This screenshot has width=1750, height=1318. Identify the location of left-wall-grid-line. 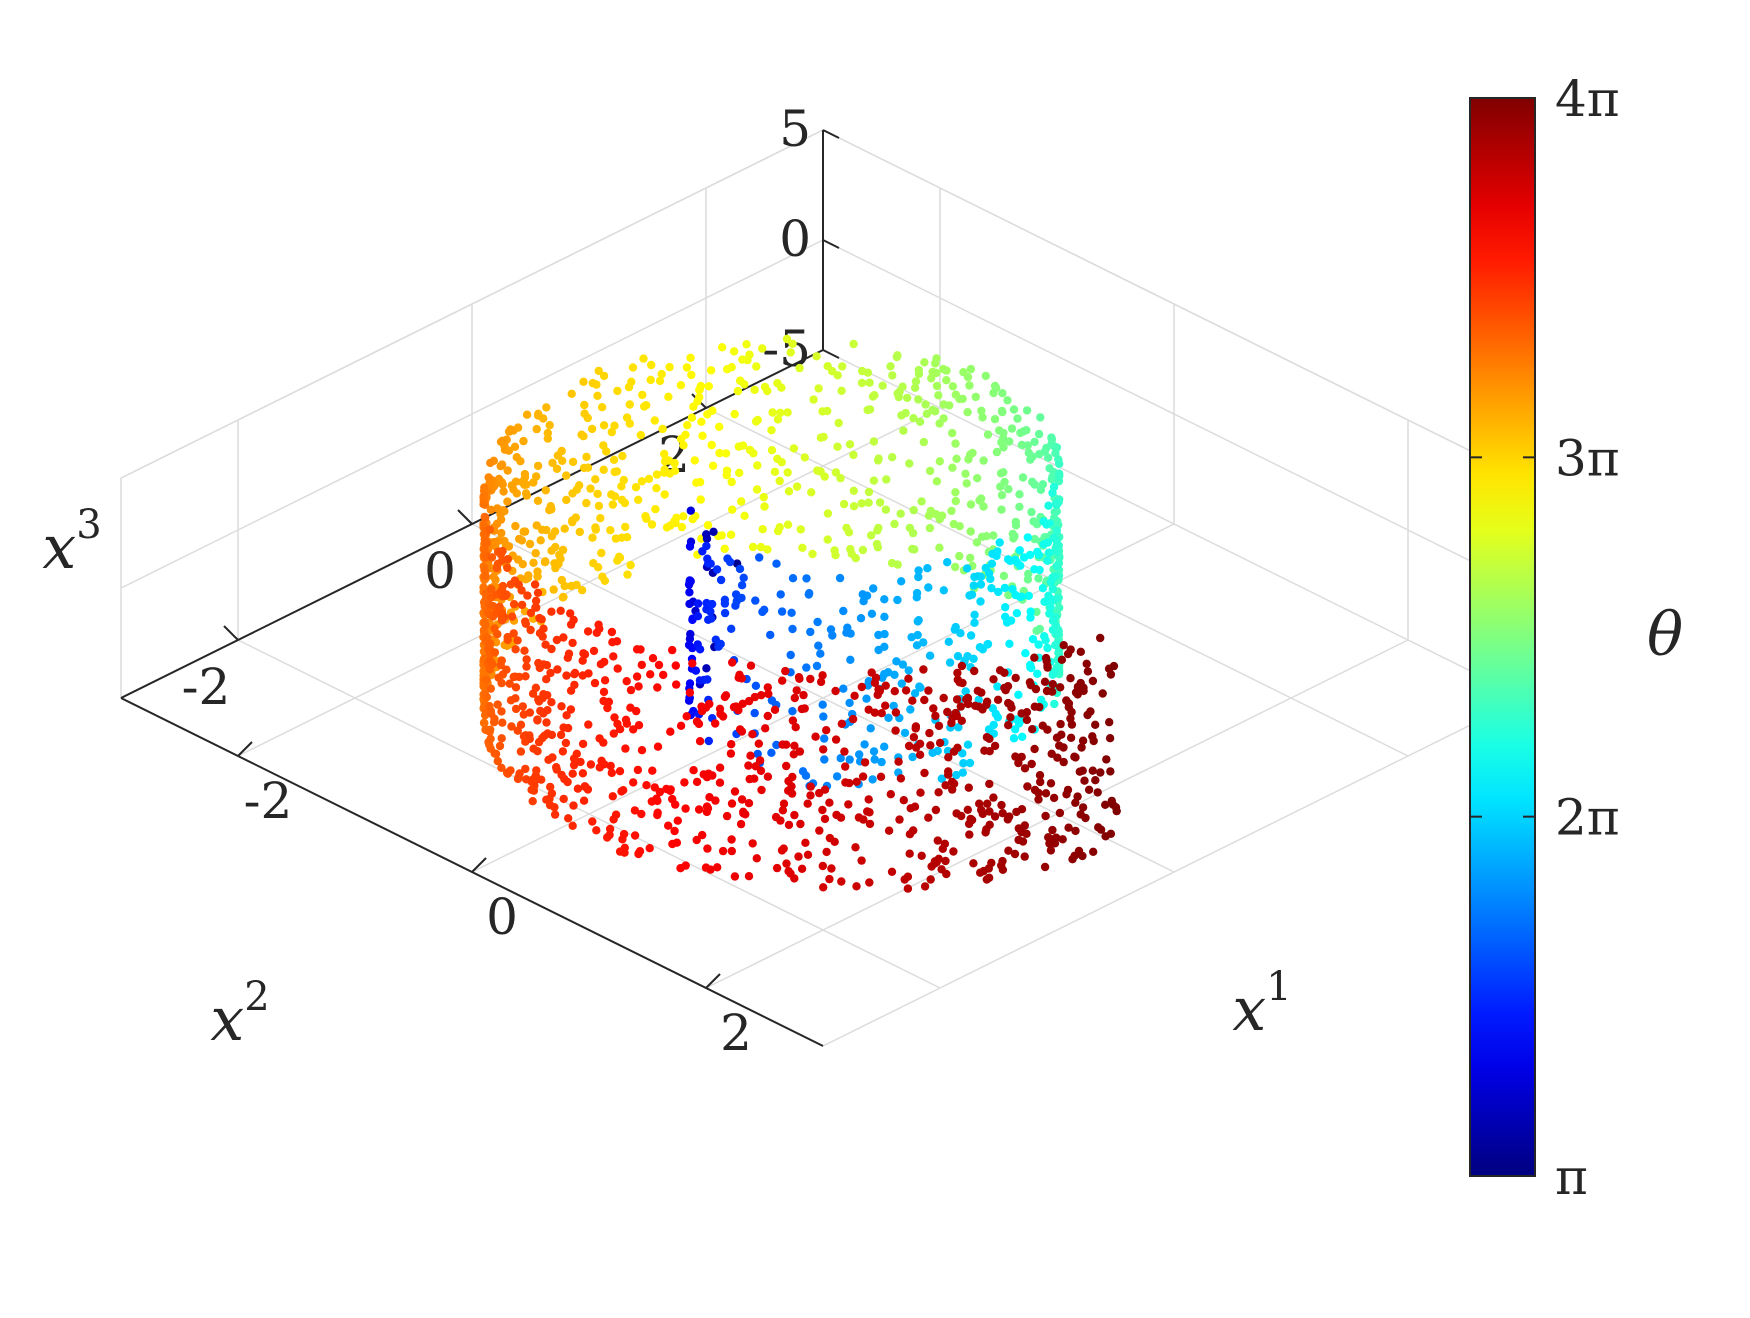
(472, 414).